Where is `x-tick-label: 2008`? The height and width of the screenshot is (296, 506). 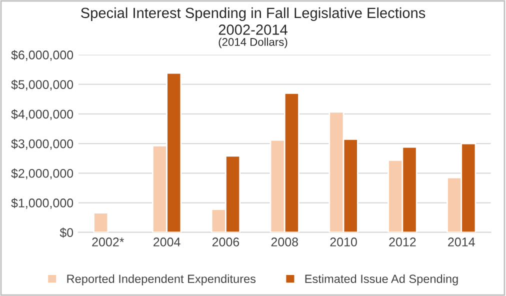
x-tick-label: 2008 is located at coordinates (284, 242).